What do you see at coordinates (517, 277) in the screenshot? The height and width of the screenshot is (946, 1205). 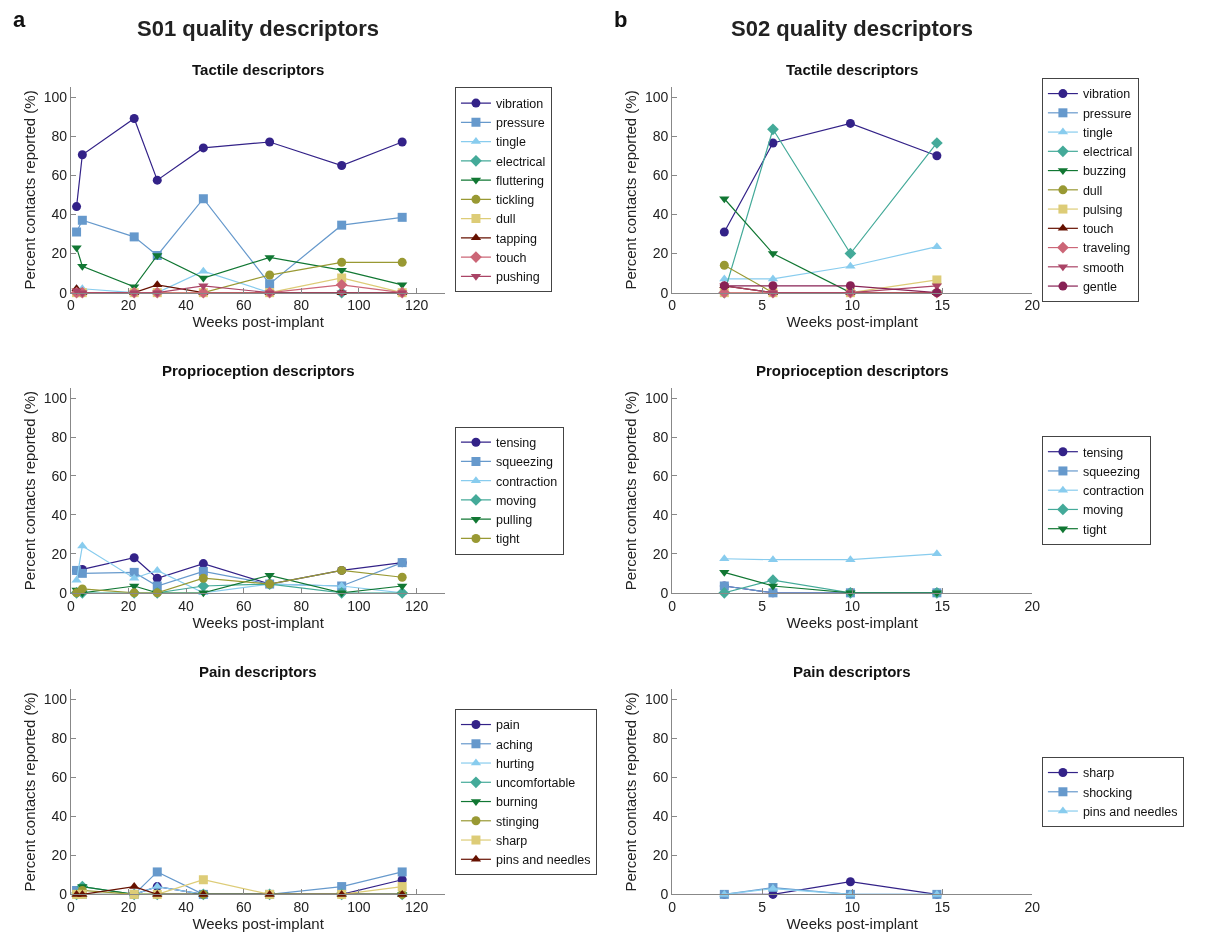 I see `legend-label: pushing` at bounding box center [517, 277].